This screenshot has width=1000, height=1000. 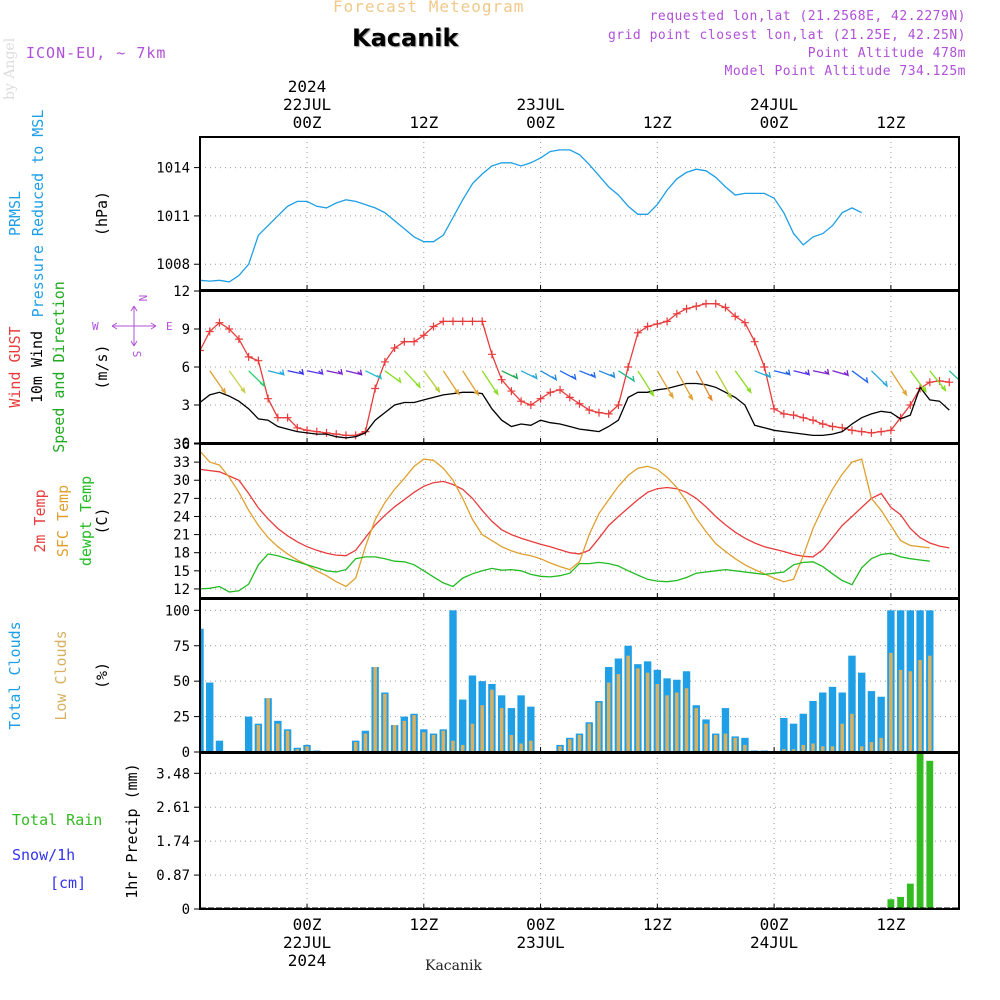 What do you see at coordinates (102, 520) in the screenshot?
I see `panel-unit-label: (C)` at bounding box center [102, 520].